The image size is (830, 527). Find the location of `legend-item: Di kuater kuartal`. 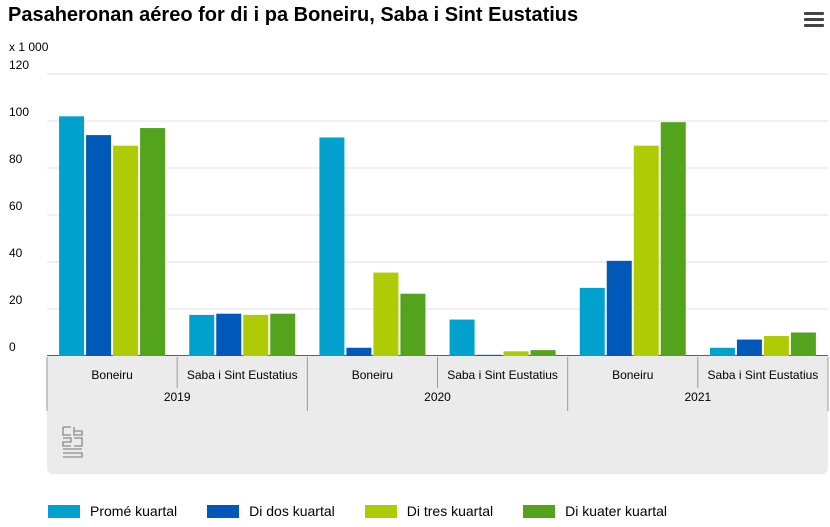

legend-item: Di kuater kuartal is located at coordinates (595, 511).